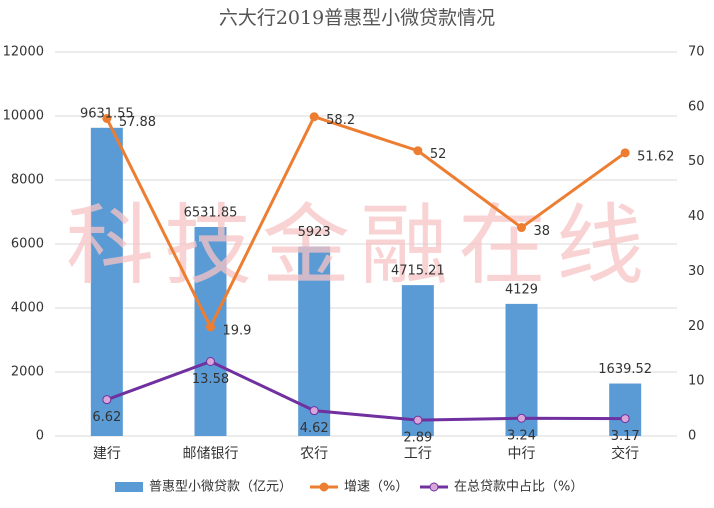 This screenshot has height=508, width=714. What do you see at coordinates (655, 156) in the screenshot?
I see `data-label: 51.62` at bounding box center [655, 156].